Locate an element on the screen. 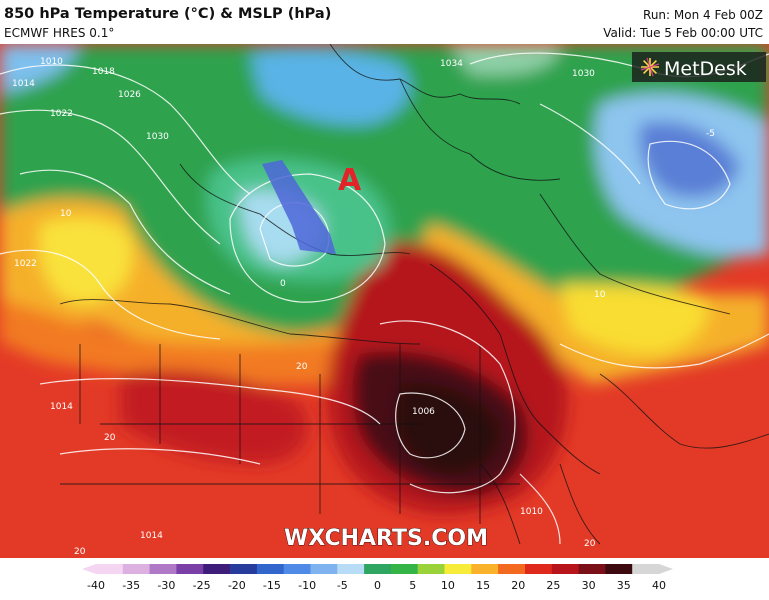  isobar-label: 0 is located at coordinates (283, 284).